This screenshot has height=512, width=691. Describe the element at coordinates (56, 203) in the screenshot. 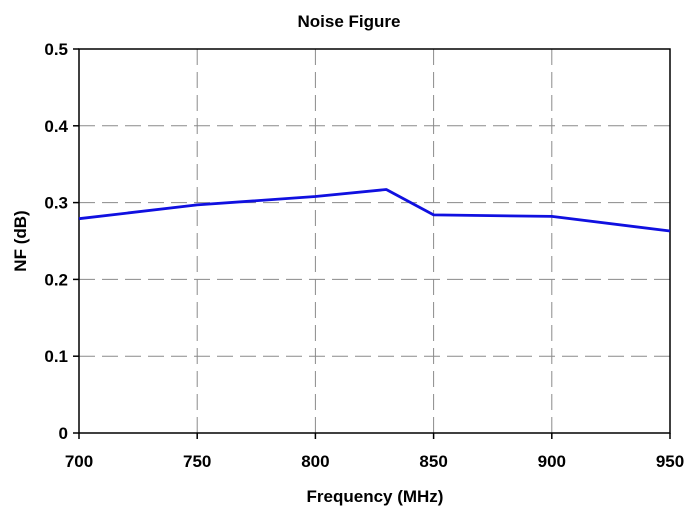

I see `y-tick-label: 0.3` at that location.